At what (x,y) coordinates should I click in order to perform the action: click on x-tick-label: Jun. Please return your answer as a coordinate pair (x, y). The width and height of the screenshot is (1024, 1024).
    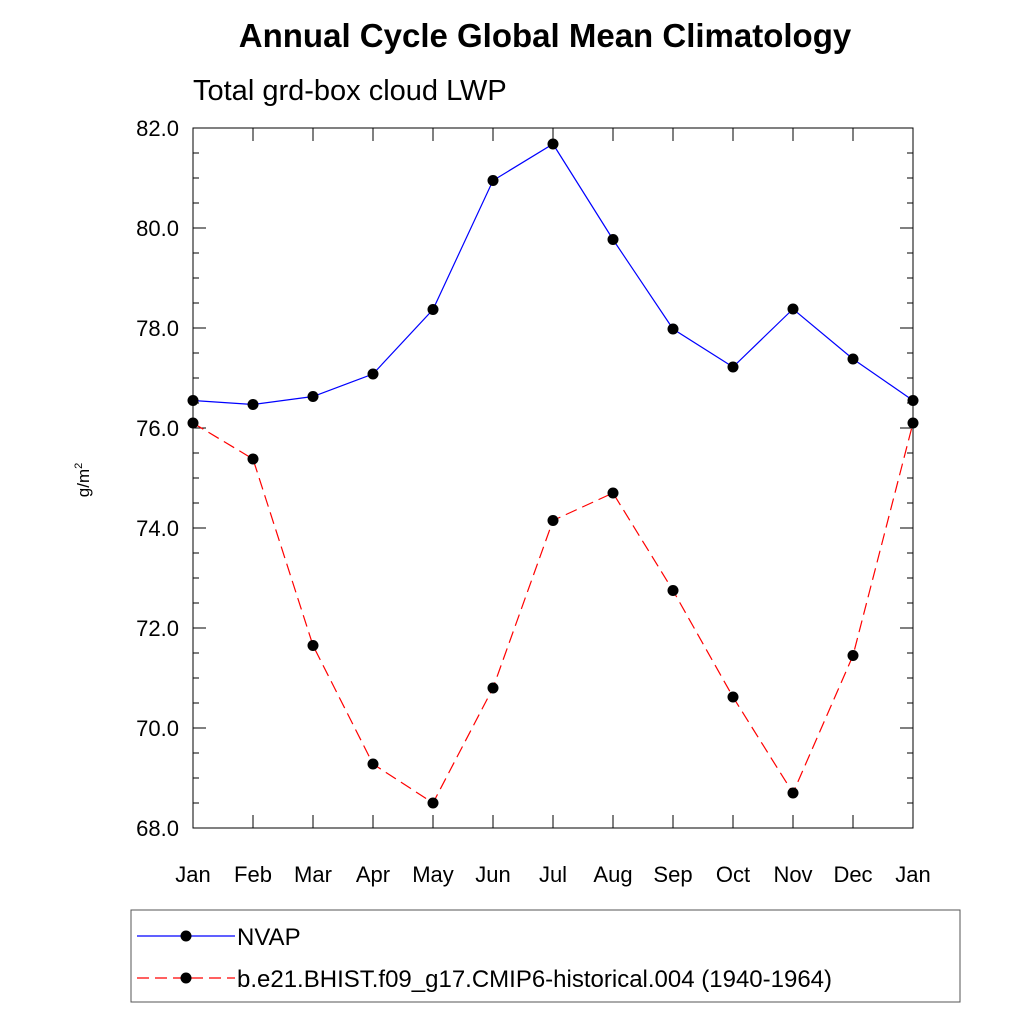
    Looking at the image, I should click on (492, 874).